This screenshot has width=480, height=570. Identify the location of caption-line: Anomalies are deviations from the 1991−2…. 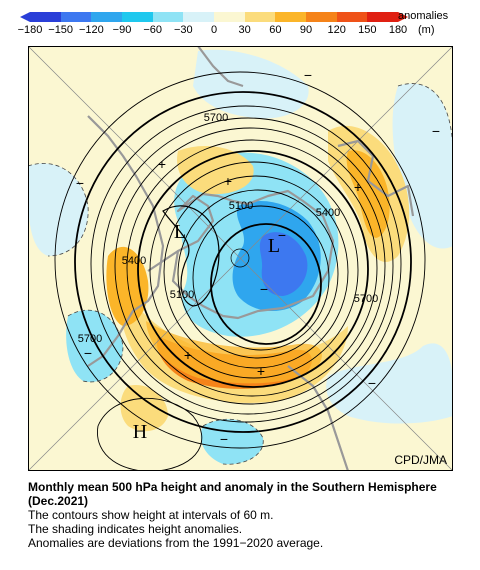
(176, 543).